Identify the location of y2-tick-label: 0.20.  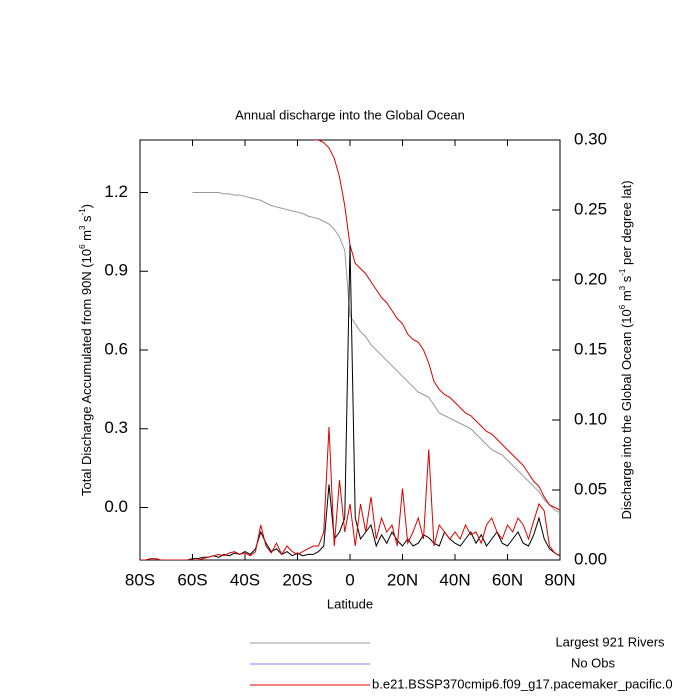
(590, 278).